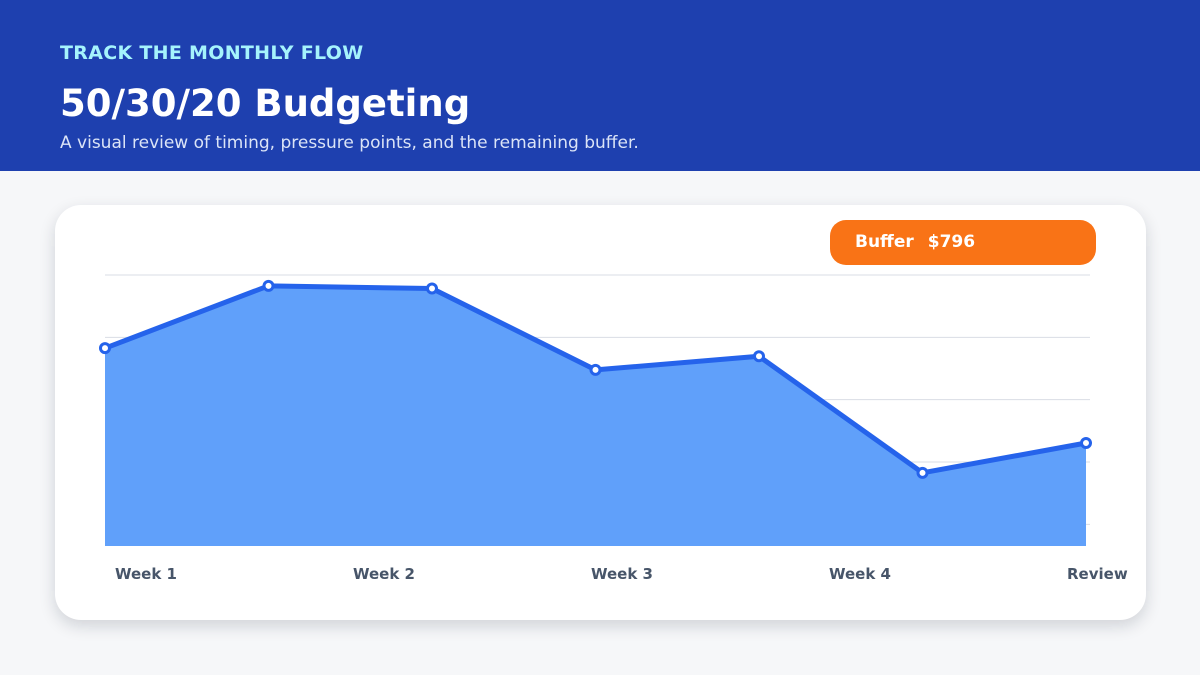  I want to click on header-kicker: TRACK THE MONTHLY FLOW, so click(212, 53).